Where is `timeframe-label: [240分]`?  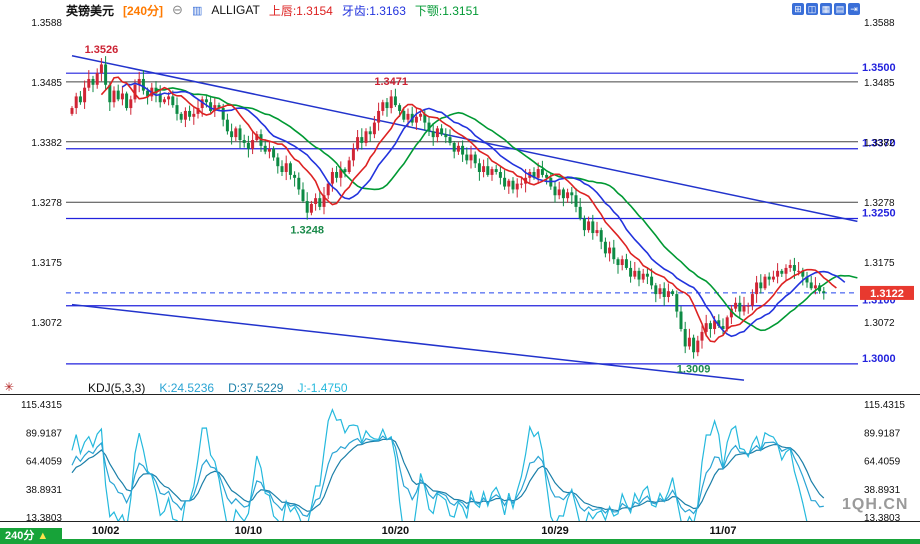
timeframe-label: [240分] is located at coordinates (143, 10).